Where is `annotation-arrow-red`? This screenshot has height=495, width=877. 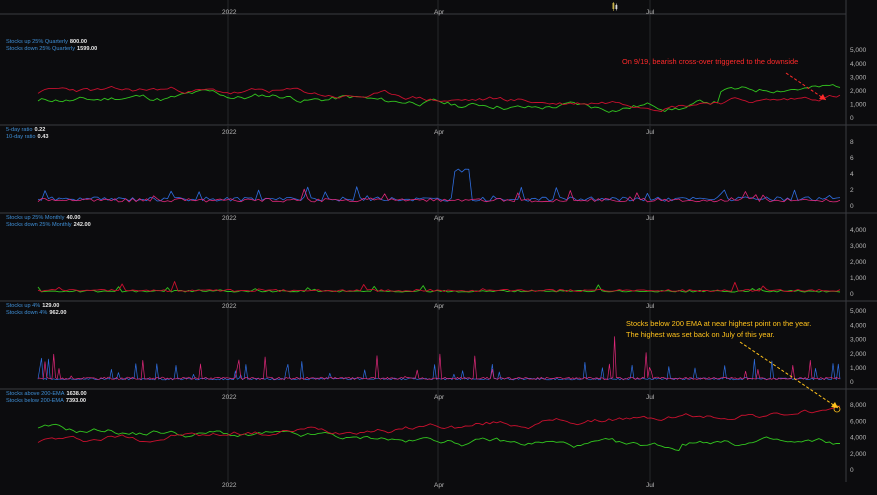
annotation-arrow-red is located at coordinates (806, 86).